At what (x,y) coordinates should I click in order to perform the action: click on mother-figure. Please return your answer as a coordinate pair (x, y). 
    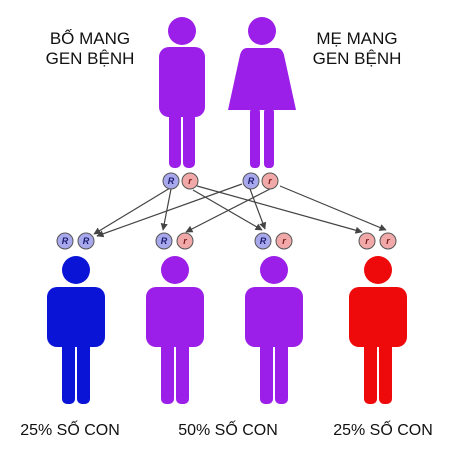
    Looking at the image, I should click on (262, 92).